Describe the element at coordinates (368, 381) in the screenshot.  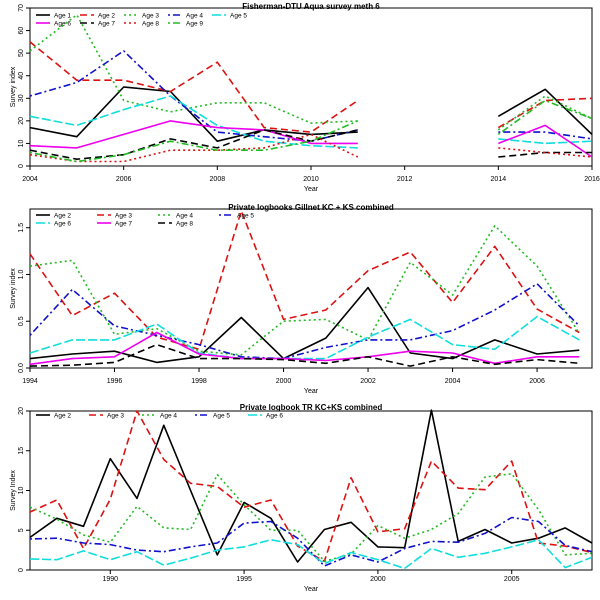
I see `x-tick-label: 2002` at that location.